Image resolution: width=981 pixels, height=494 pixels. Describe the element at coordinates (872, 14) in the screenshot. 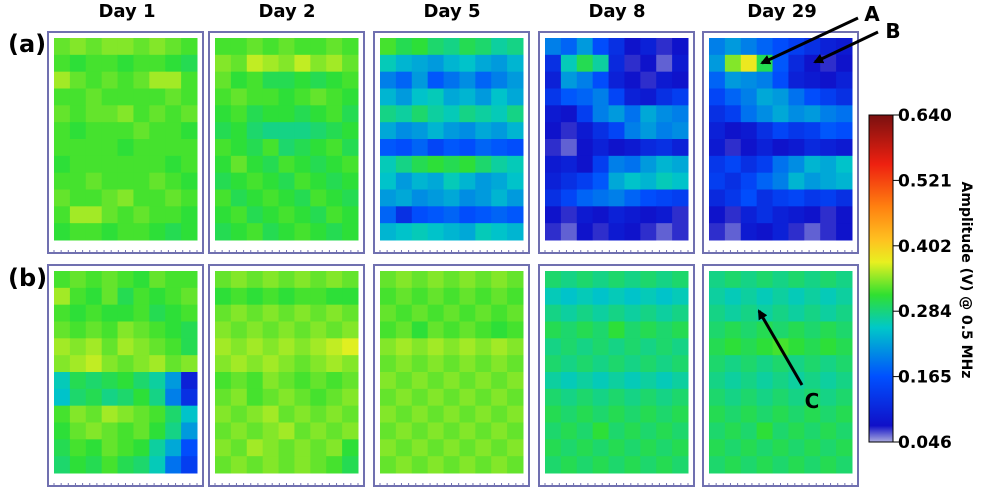

I see `annotation-a: A` at that location.